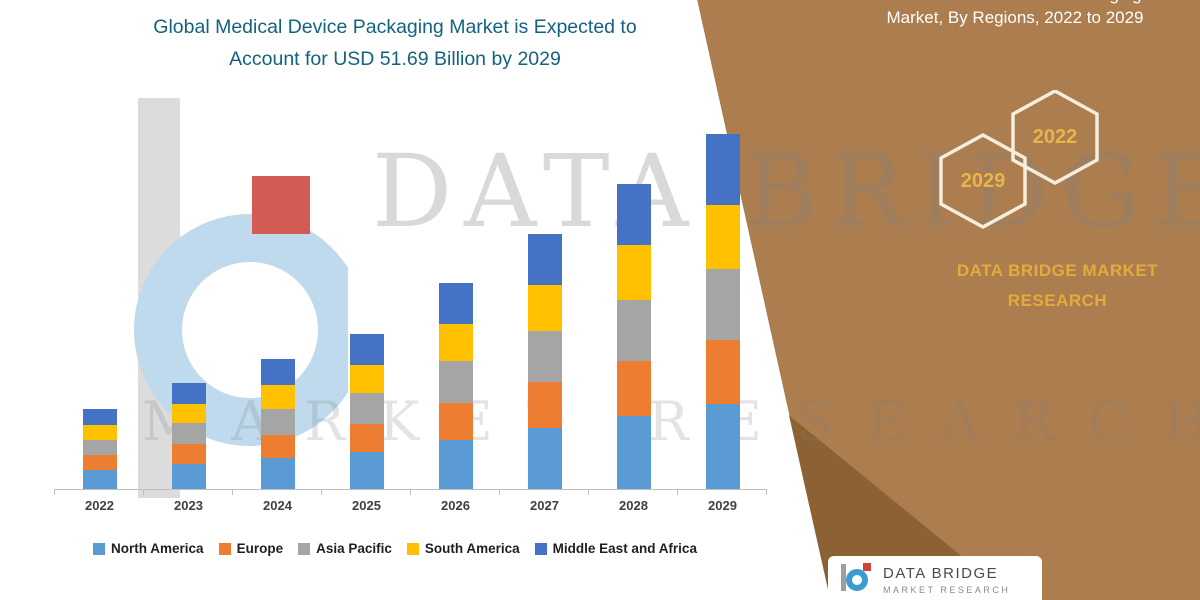  I want to click on stacked-bar-2029, so click(722, 311).